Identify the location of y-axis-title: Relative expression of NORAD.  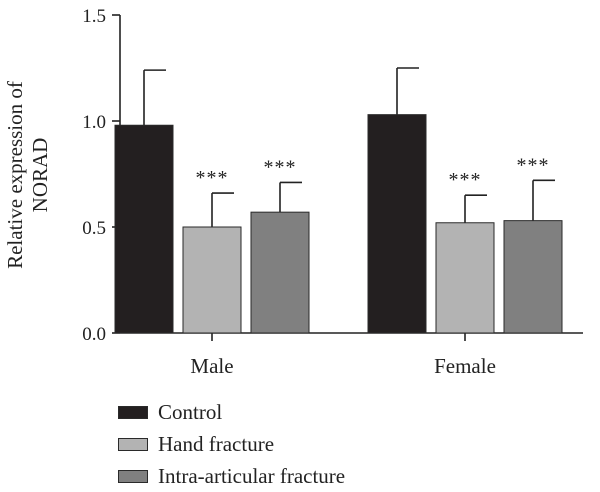
(27, 175).